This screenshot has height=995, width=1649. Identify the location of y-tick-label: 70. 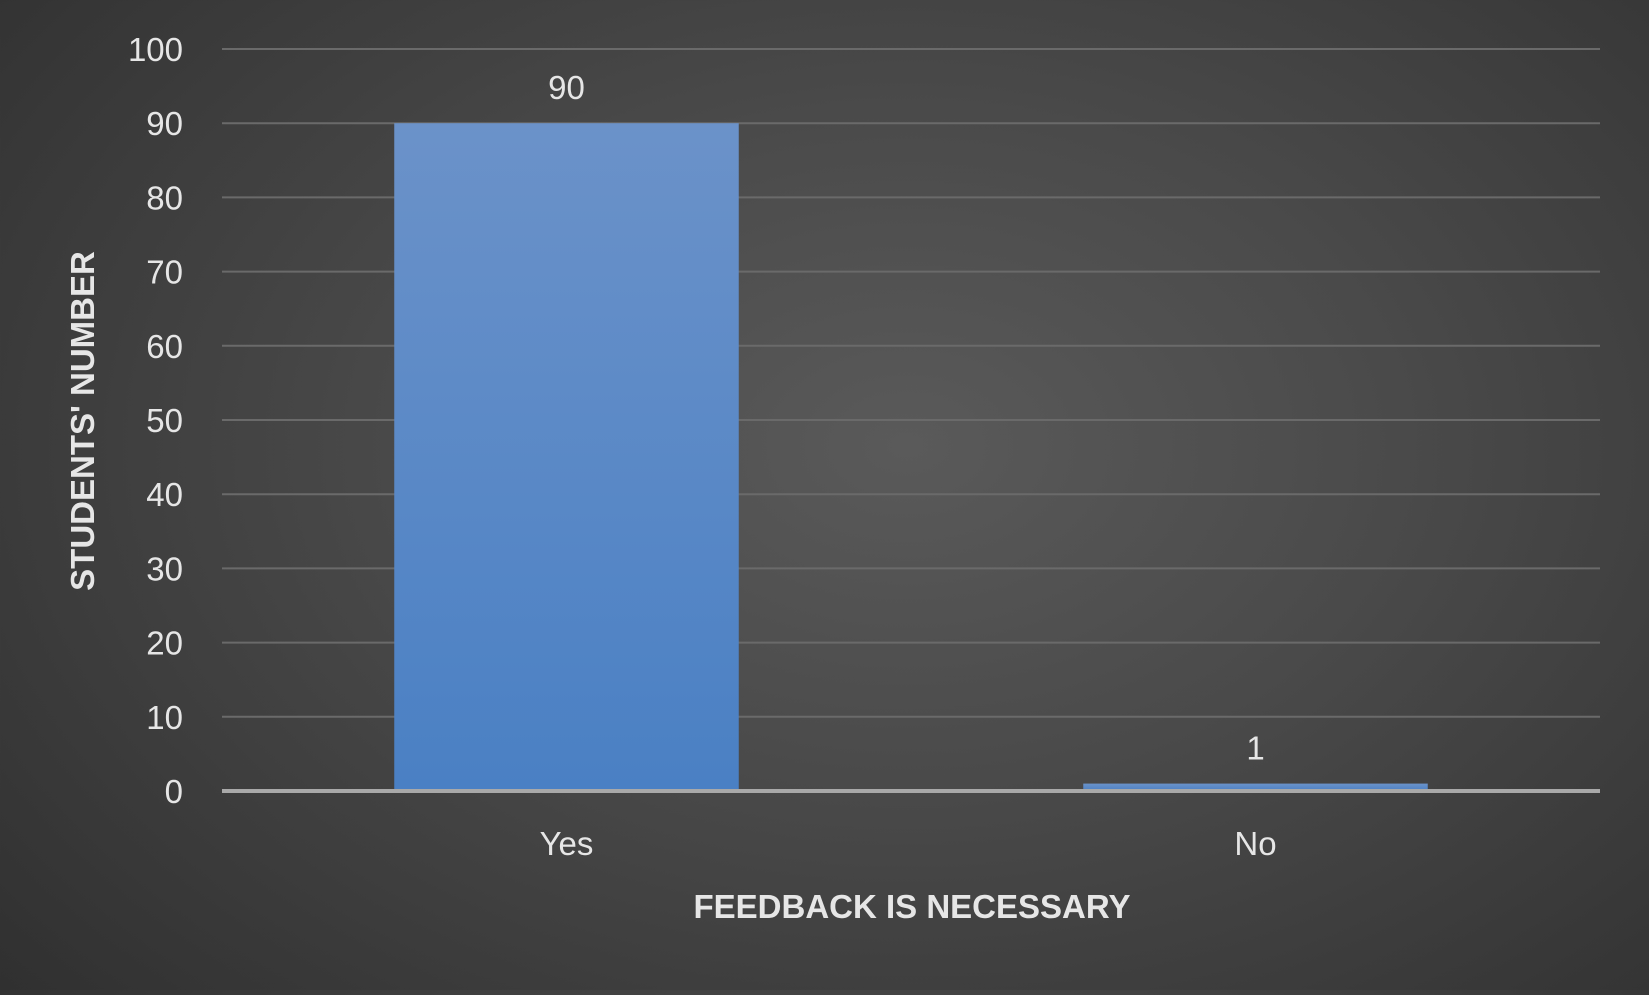
(164, 272).